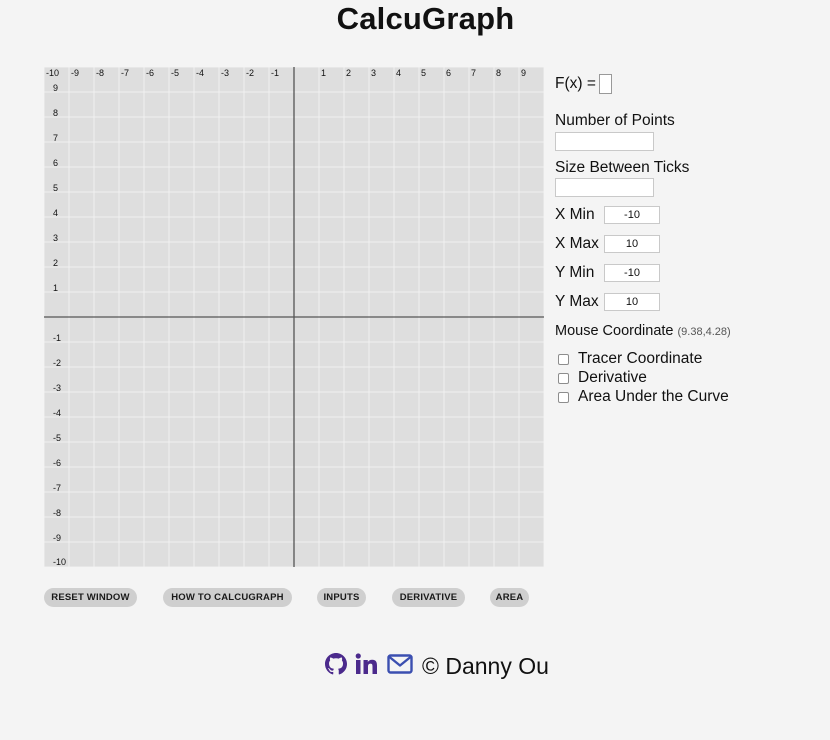 The height and width of the screenshot is (740, 830). Describe the element at coordinates (632, 273) in the screenshot. I see `y-min-input` at that location.